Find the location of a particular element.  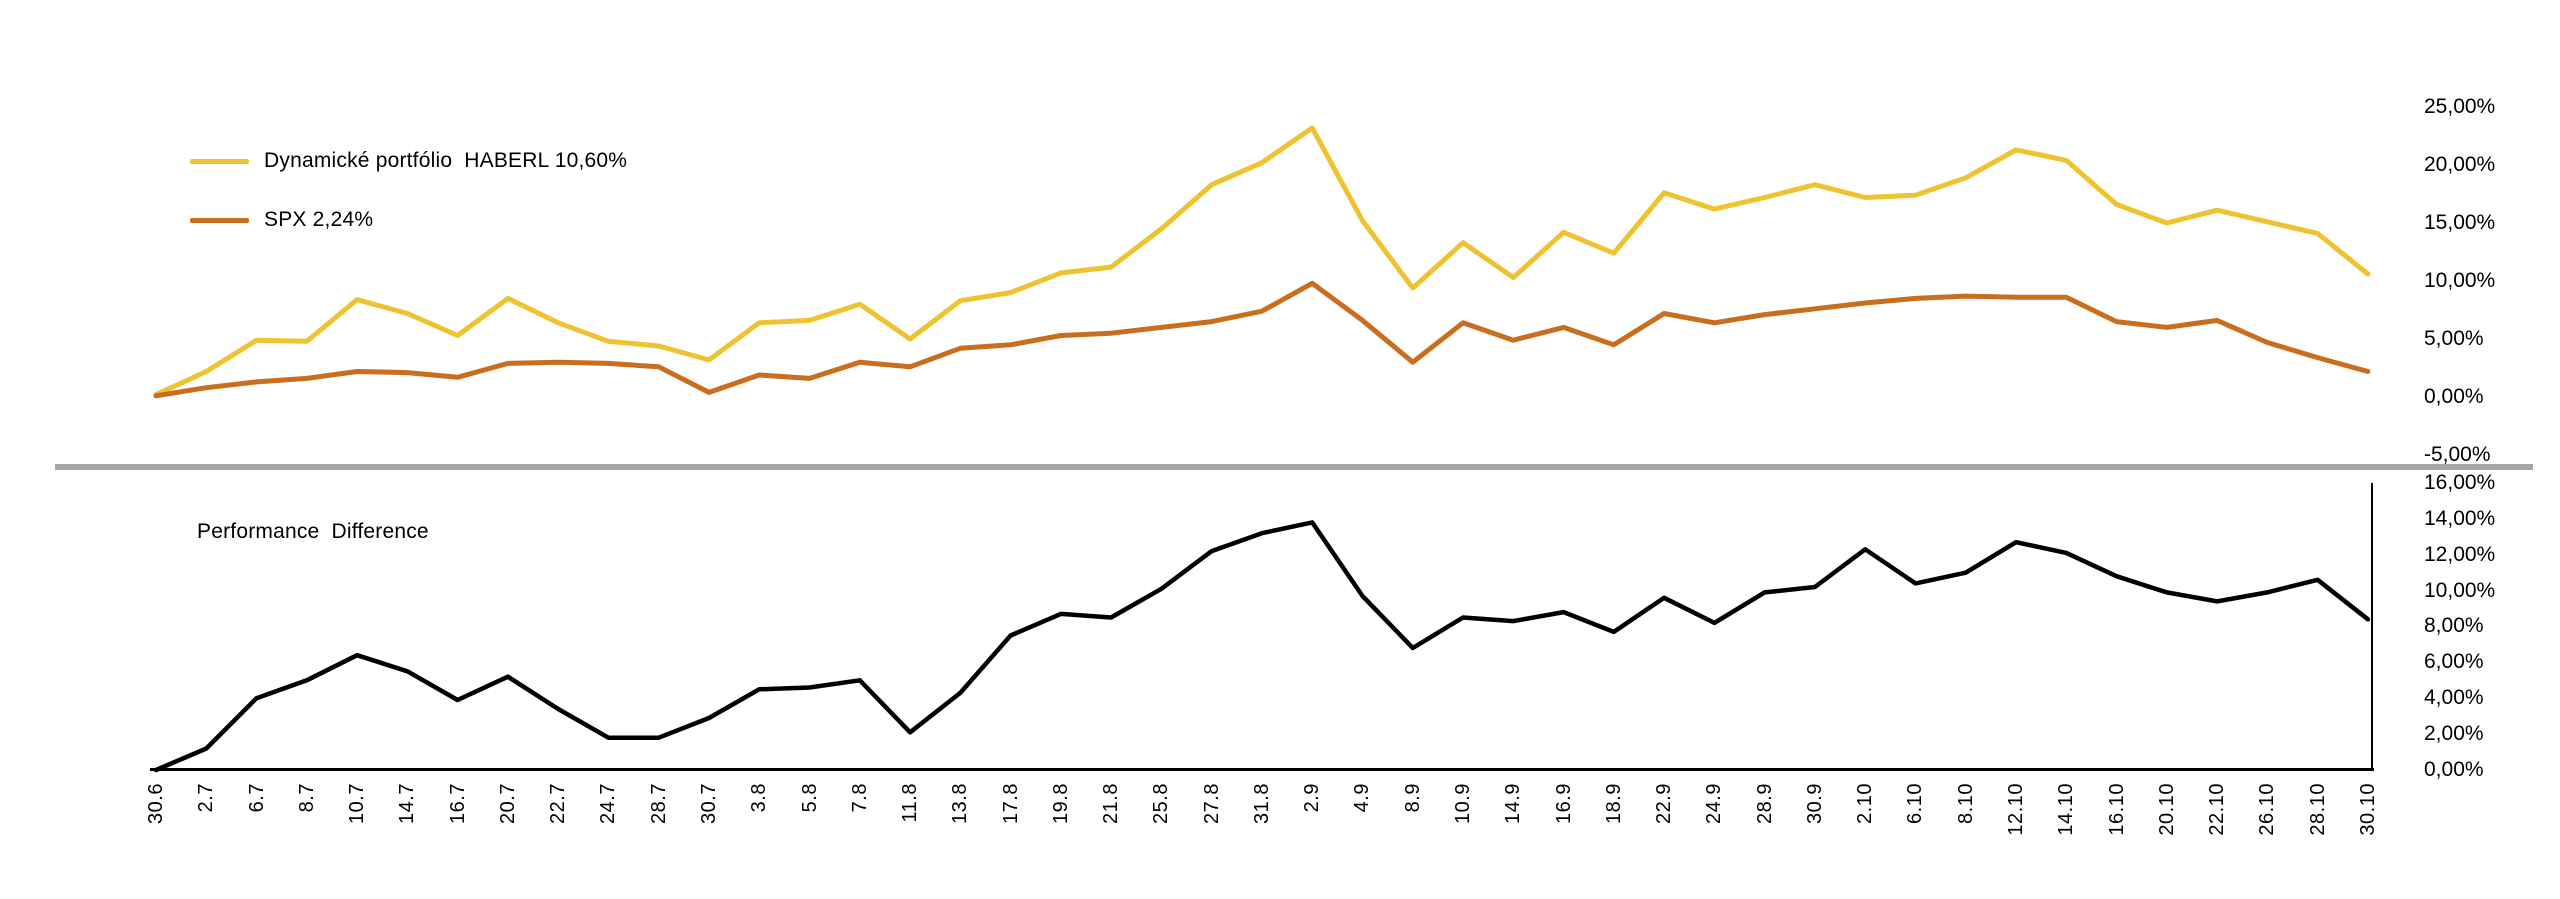

x-axis-tick-label: 2.10 is located at coordinates (1865, 803).